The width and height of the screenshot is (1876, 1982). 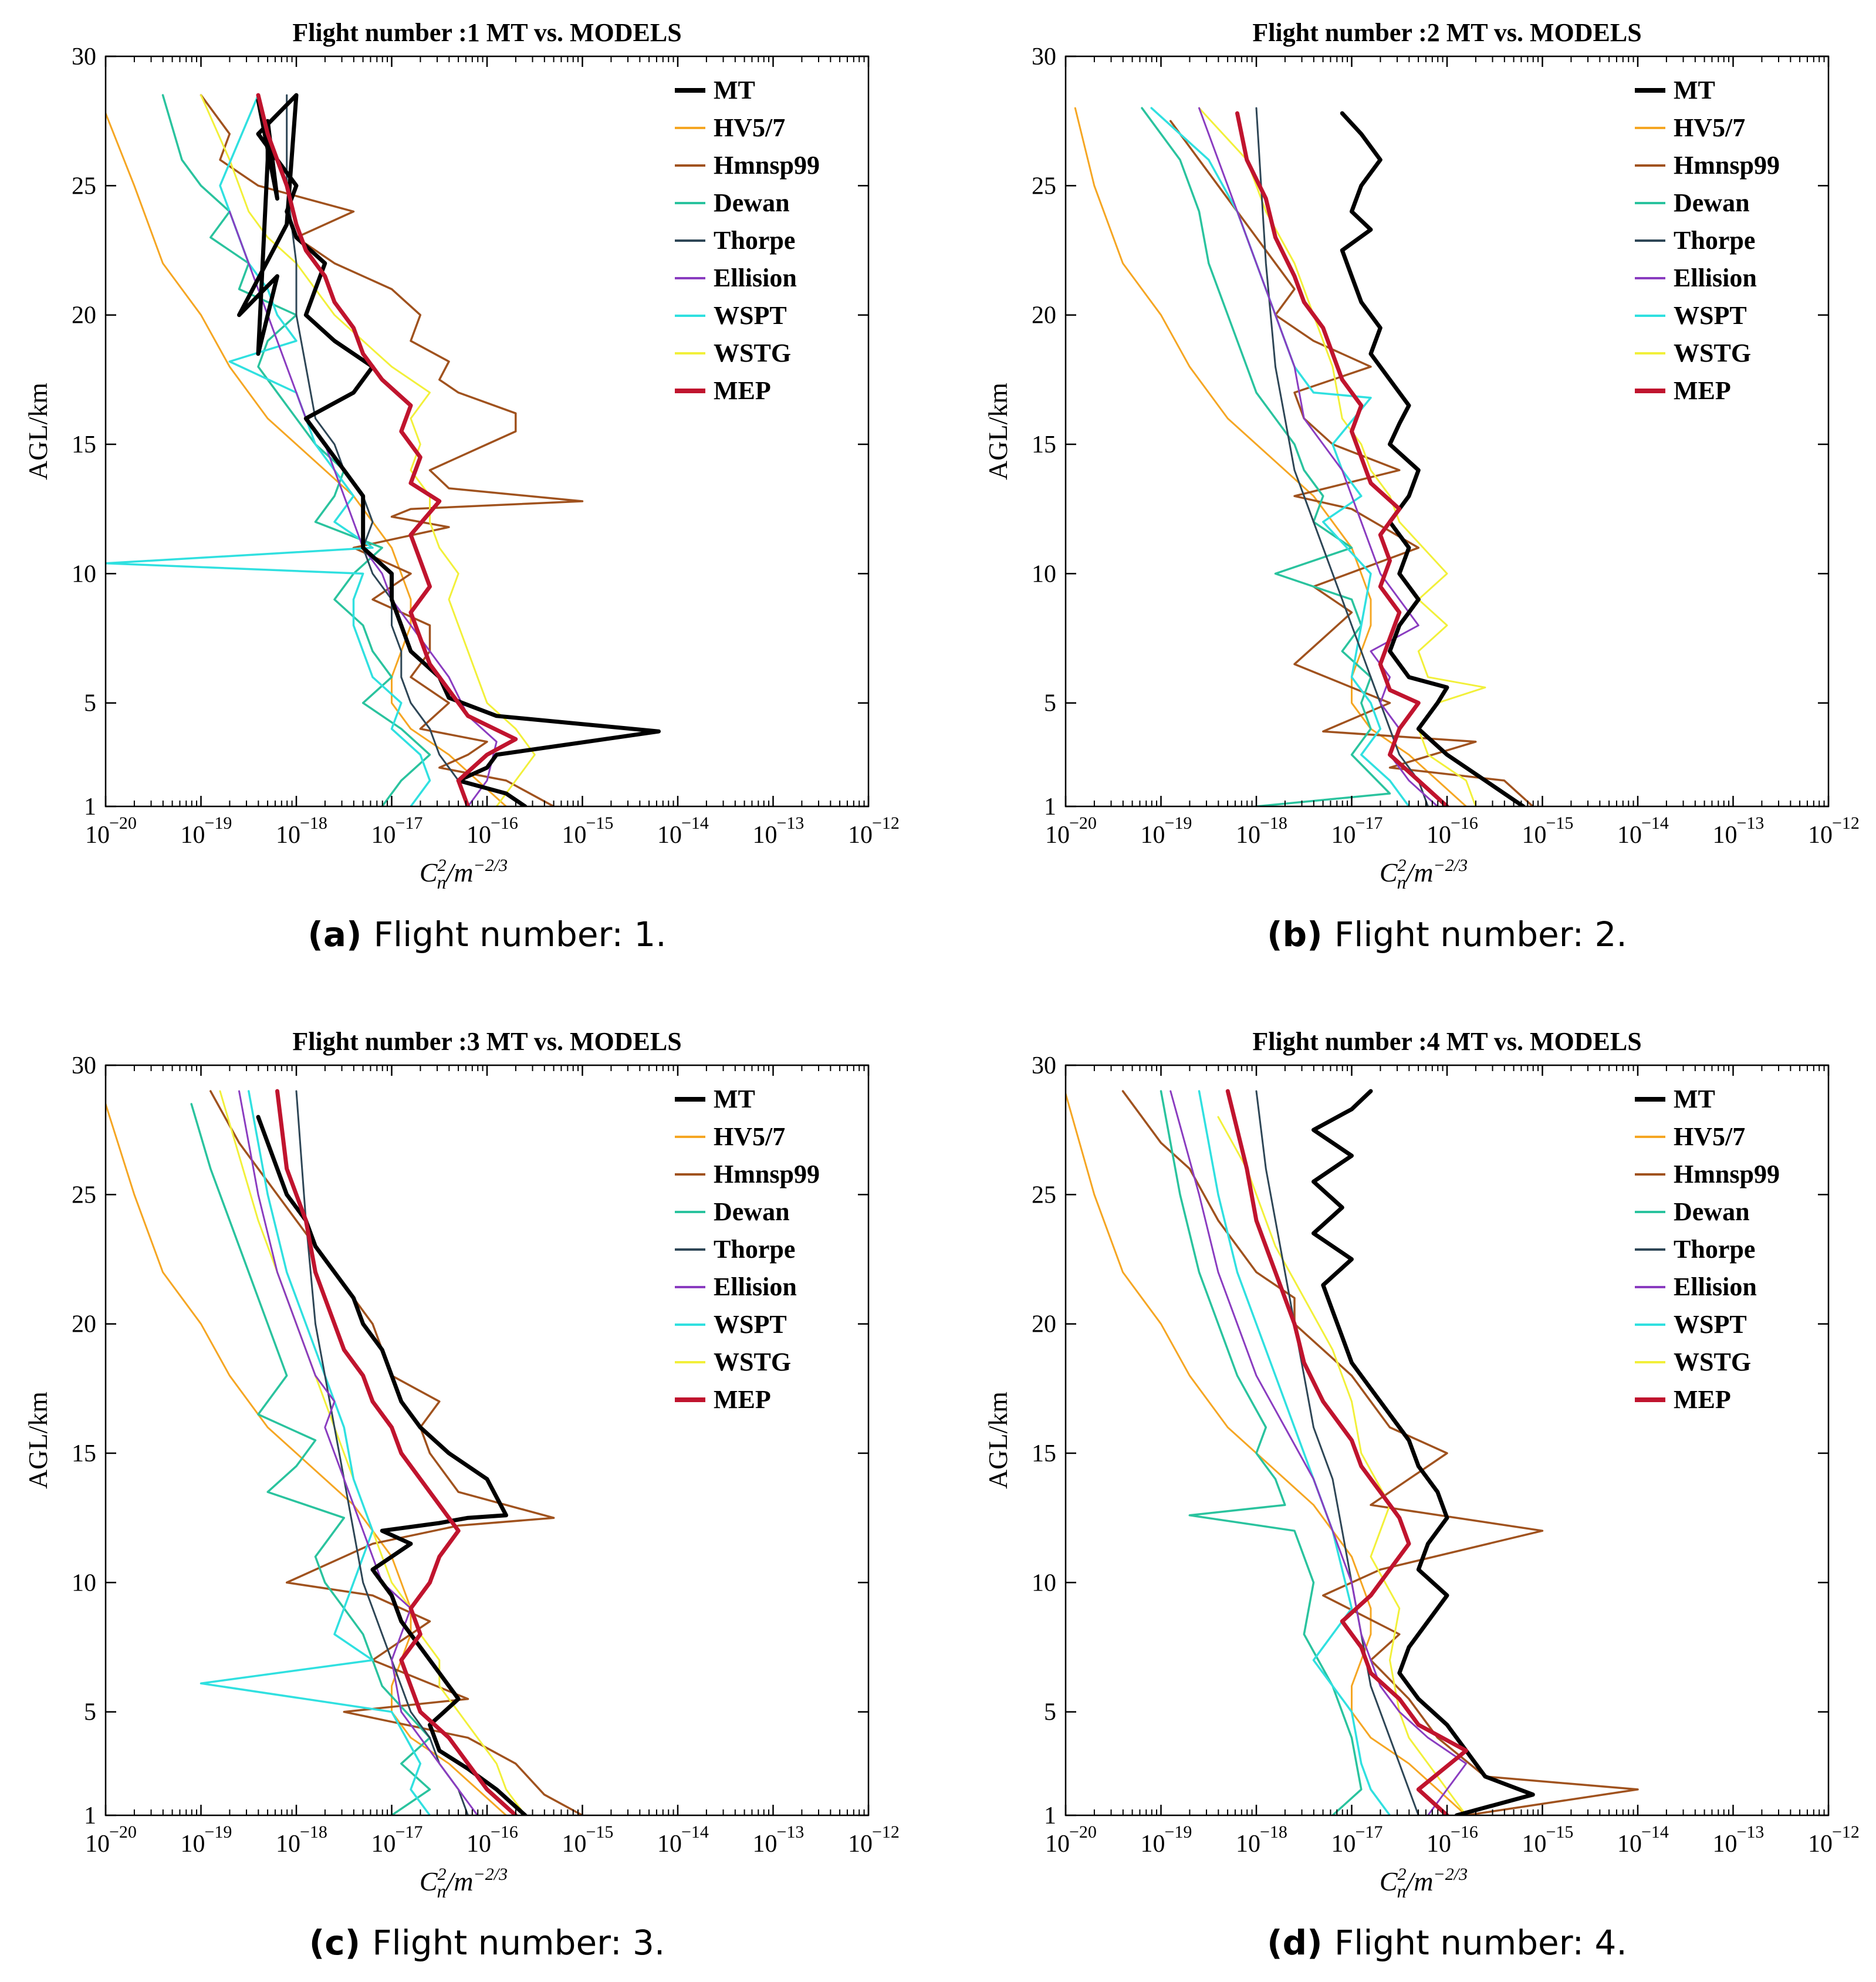 I want to click on series-line-wstg, so click(x=372, y=1452).